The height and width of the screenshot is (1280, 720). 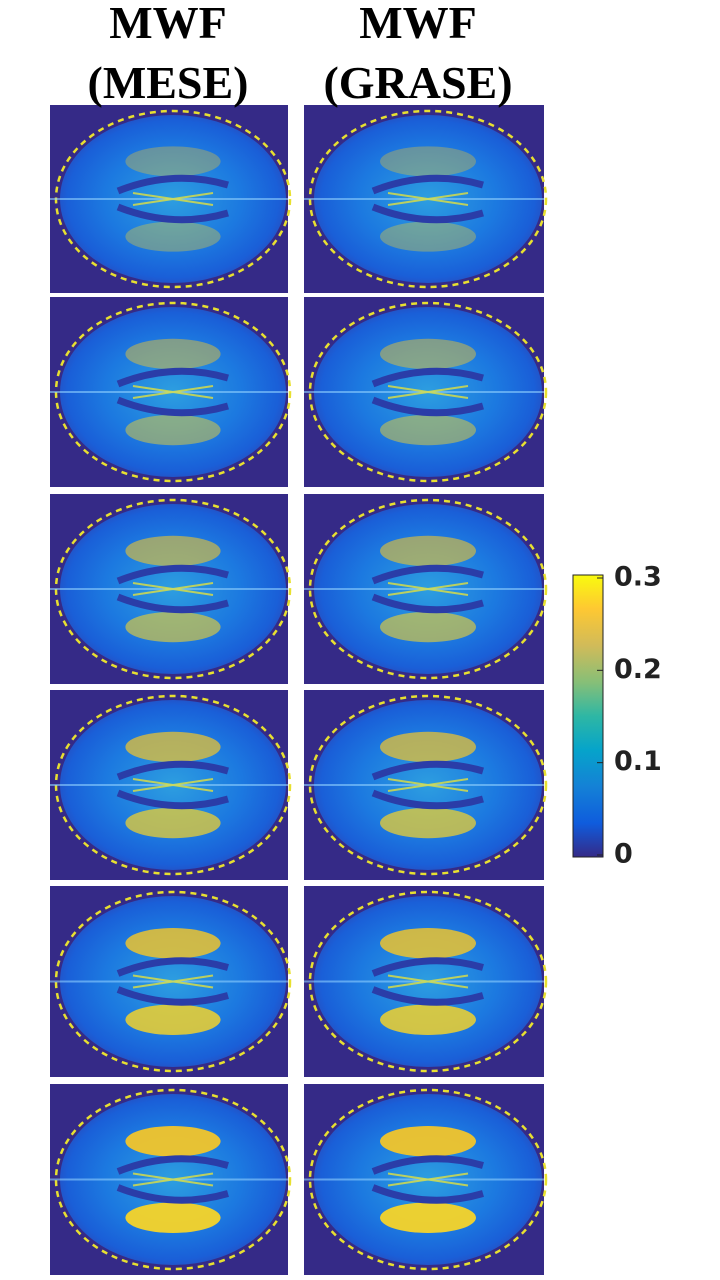 I want to click on column-title: (MESE), so click(x=168, y=82).